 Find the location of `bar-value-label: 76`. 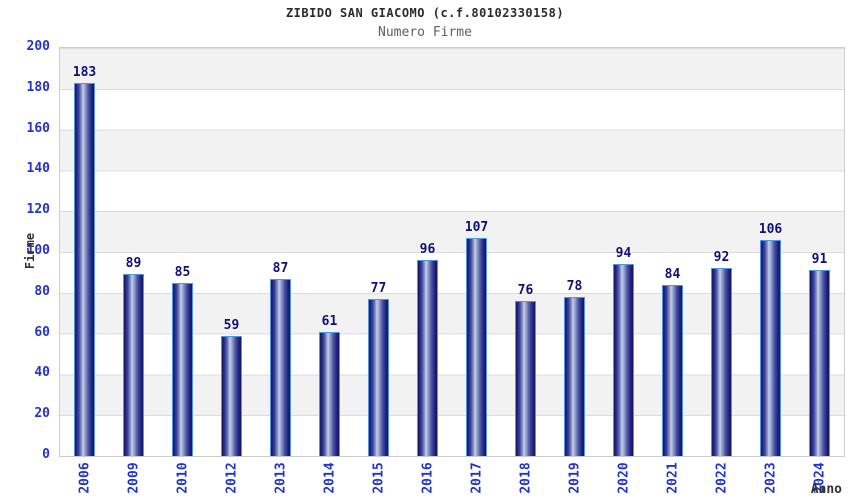

bar-value-label: 76 is located at coordinates (525, 290).